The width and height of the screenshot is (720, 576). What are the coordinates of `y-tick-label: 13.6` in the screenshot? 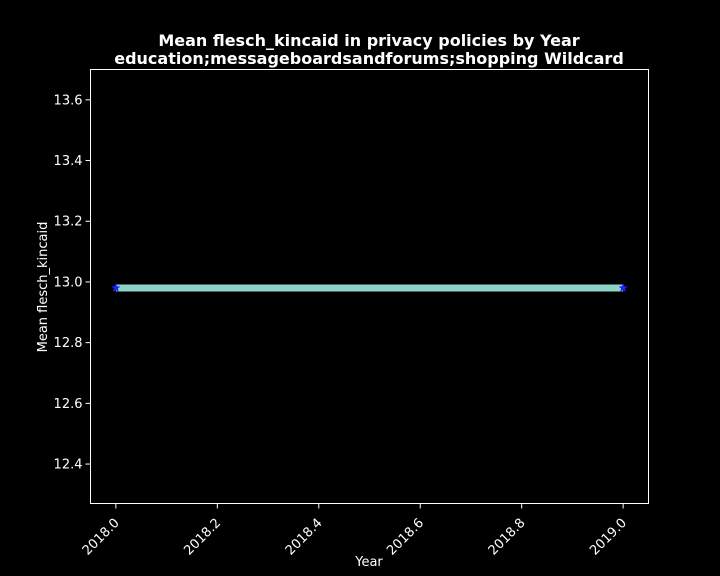 It's located at (68, 100).